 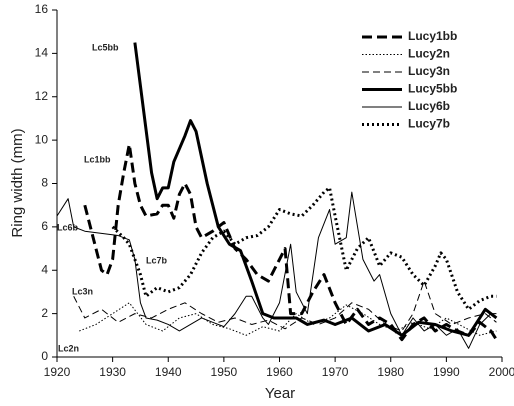 What do you see at coordinates (429, 54) in the screenshot?
I see `legend-label: Lucy2n` at bounding box center [429, 54].